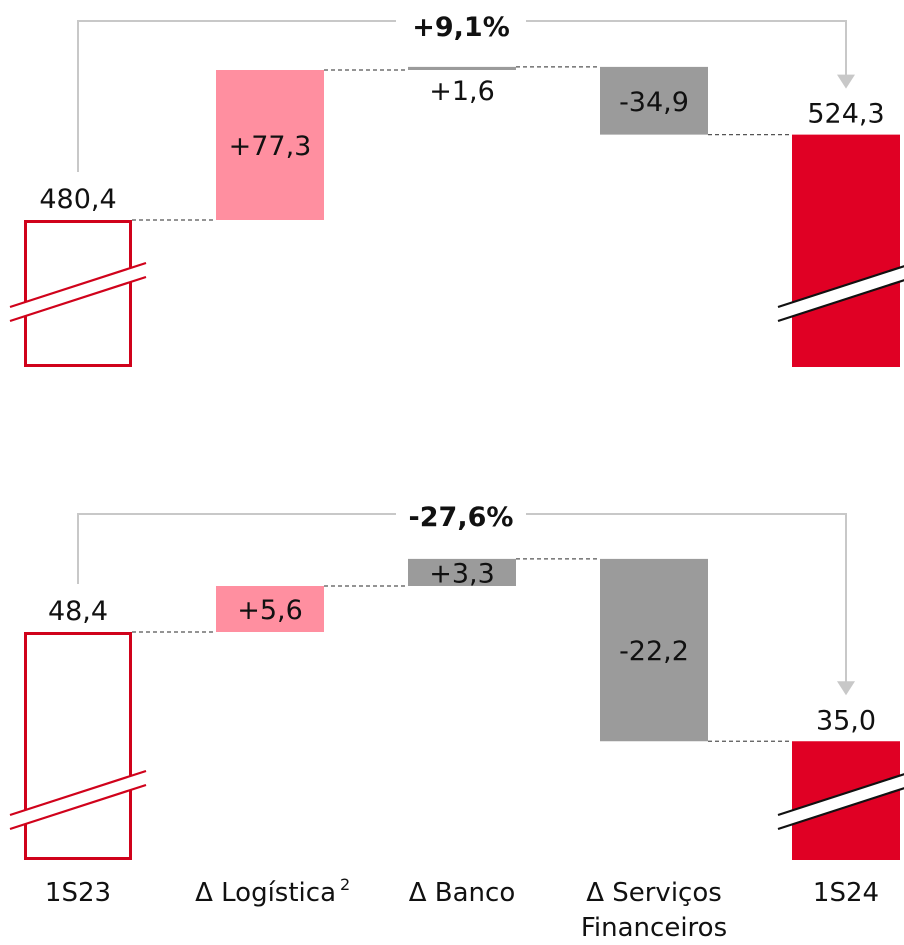  Describe the element at coordinates (654, 893) in the screenshot. I see `category-label-4-line1: Δ Serviços` at that location.